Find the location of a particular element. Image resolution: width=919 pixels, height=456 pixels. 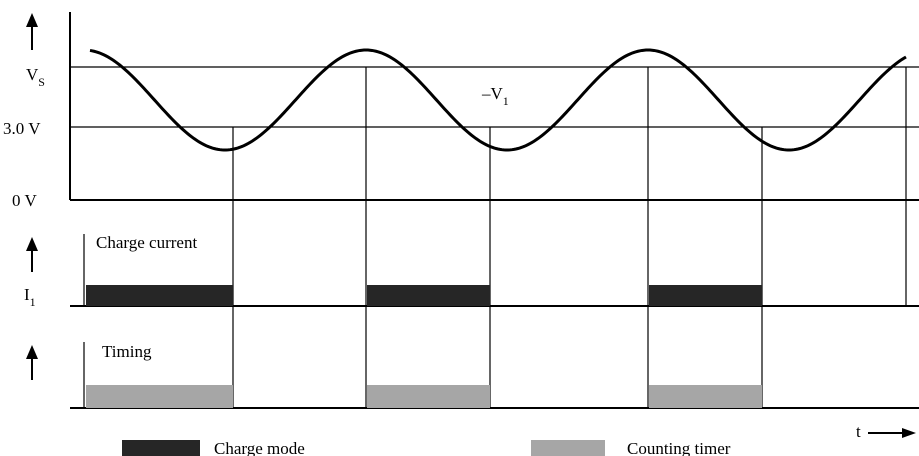

current-up-arrow-icon is located at coordinates (32, 254).